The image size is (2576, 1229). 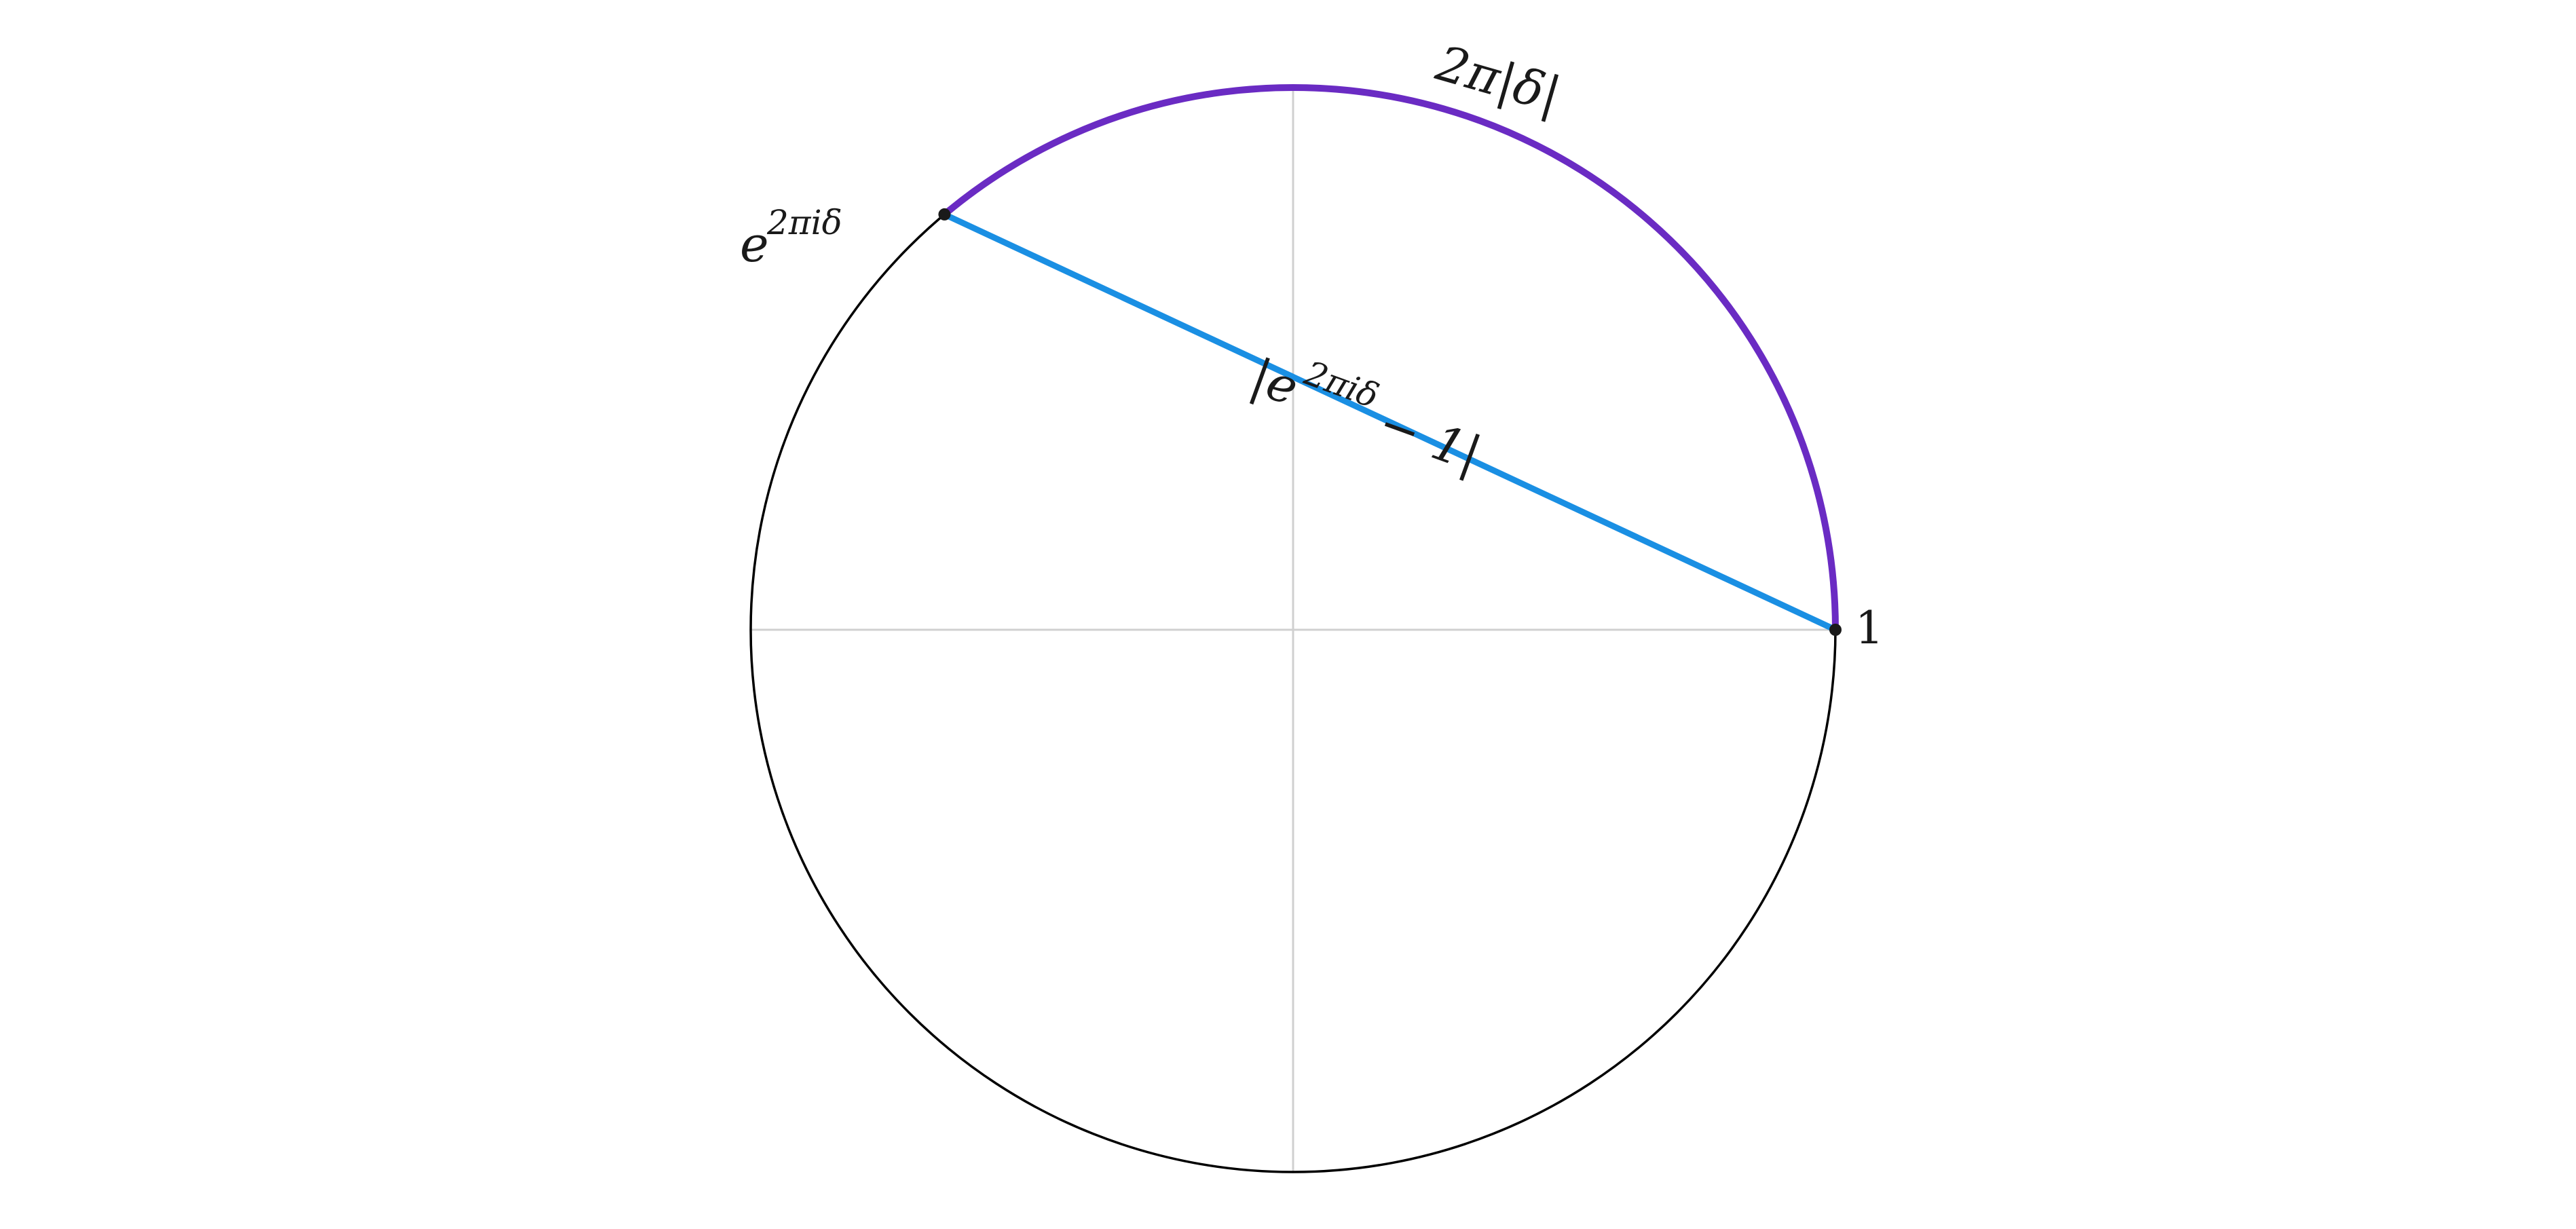 What do you see at coordinates (945, 215) in the screenshot?
I see `point-exponential` at bounding box center [945, 215].